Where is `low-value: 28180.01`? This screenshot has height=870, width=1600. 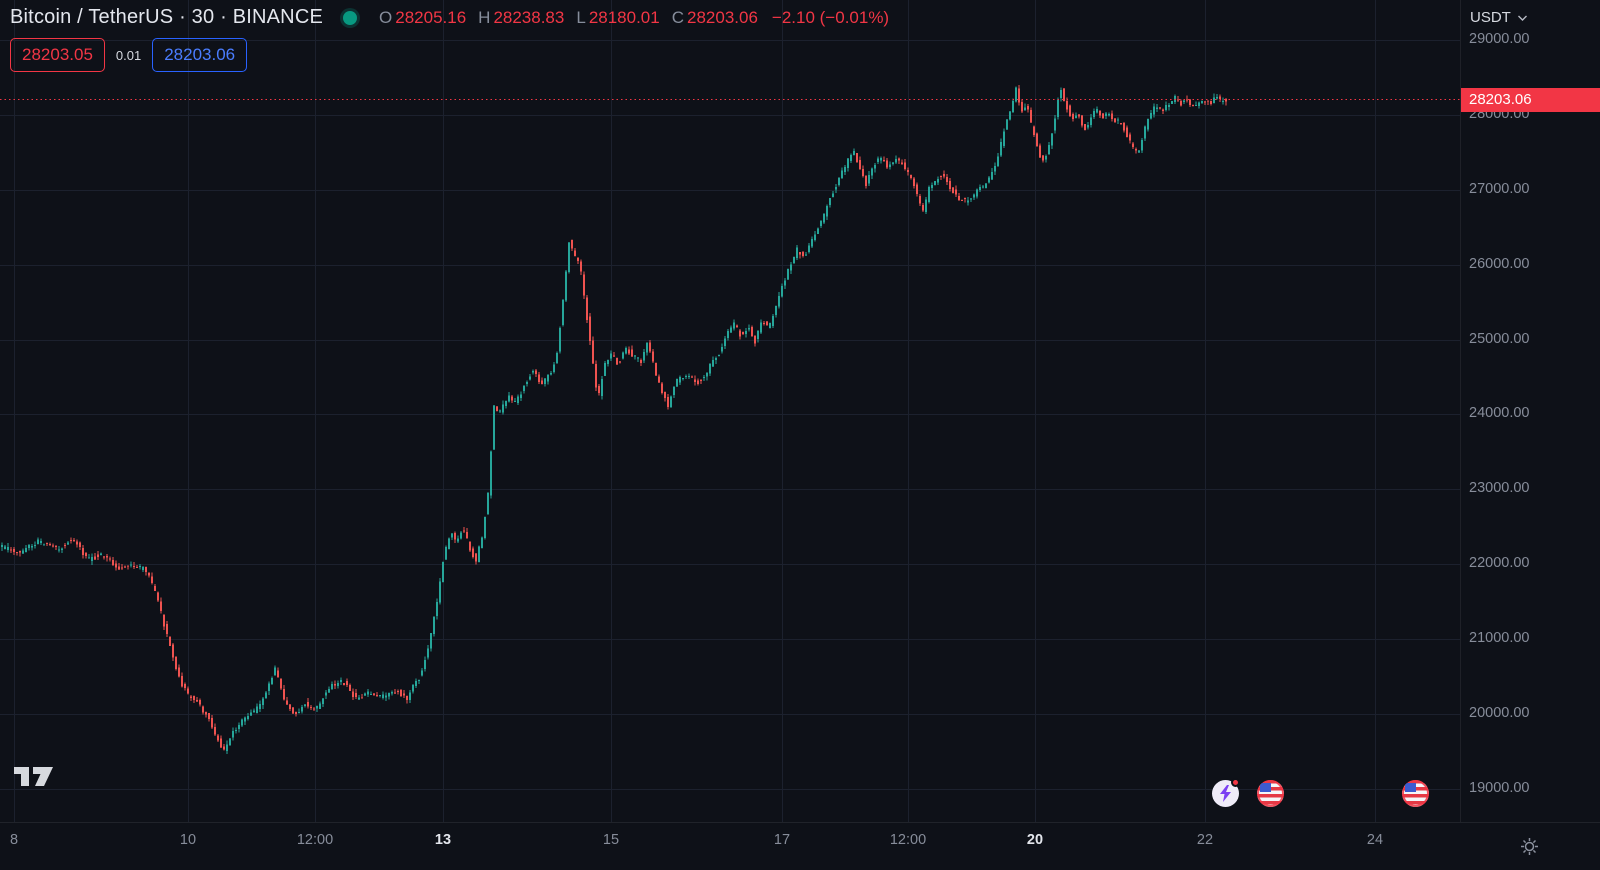 low-value: 28180.01 is located at coordinates (624, 17).